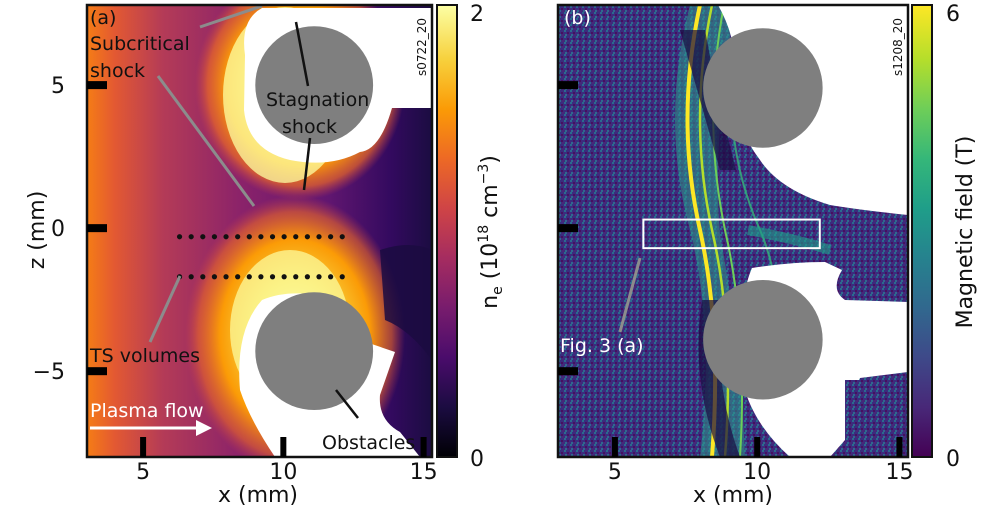 The image size is (1004, 508). Describe the element at coordinates (447, 231) in the screenshot. I see `colorbar-density` at that location.